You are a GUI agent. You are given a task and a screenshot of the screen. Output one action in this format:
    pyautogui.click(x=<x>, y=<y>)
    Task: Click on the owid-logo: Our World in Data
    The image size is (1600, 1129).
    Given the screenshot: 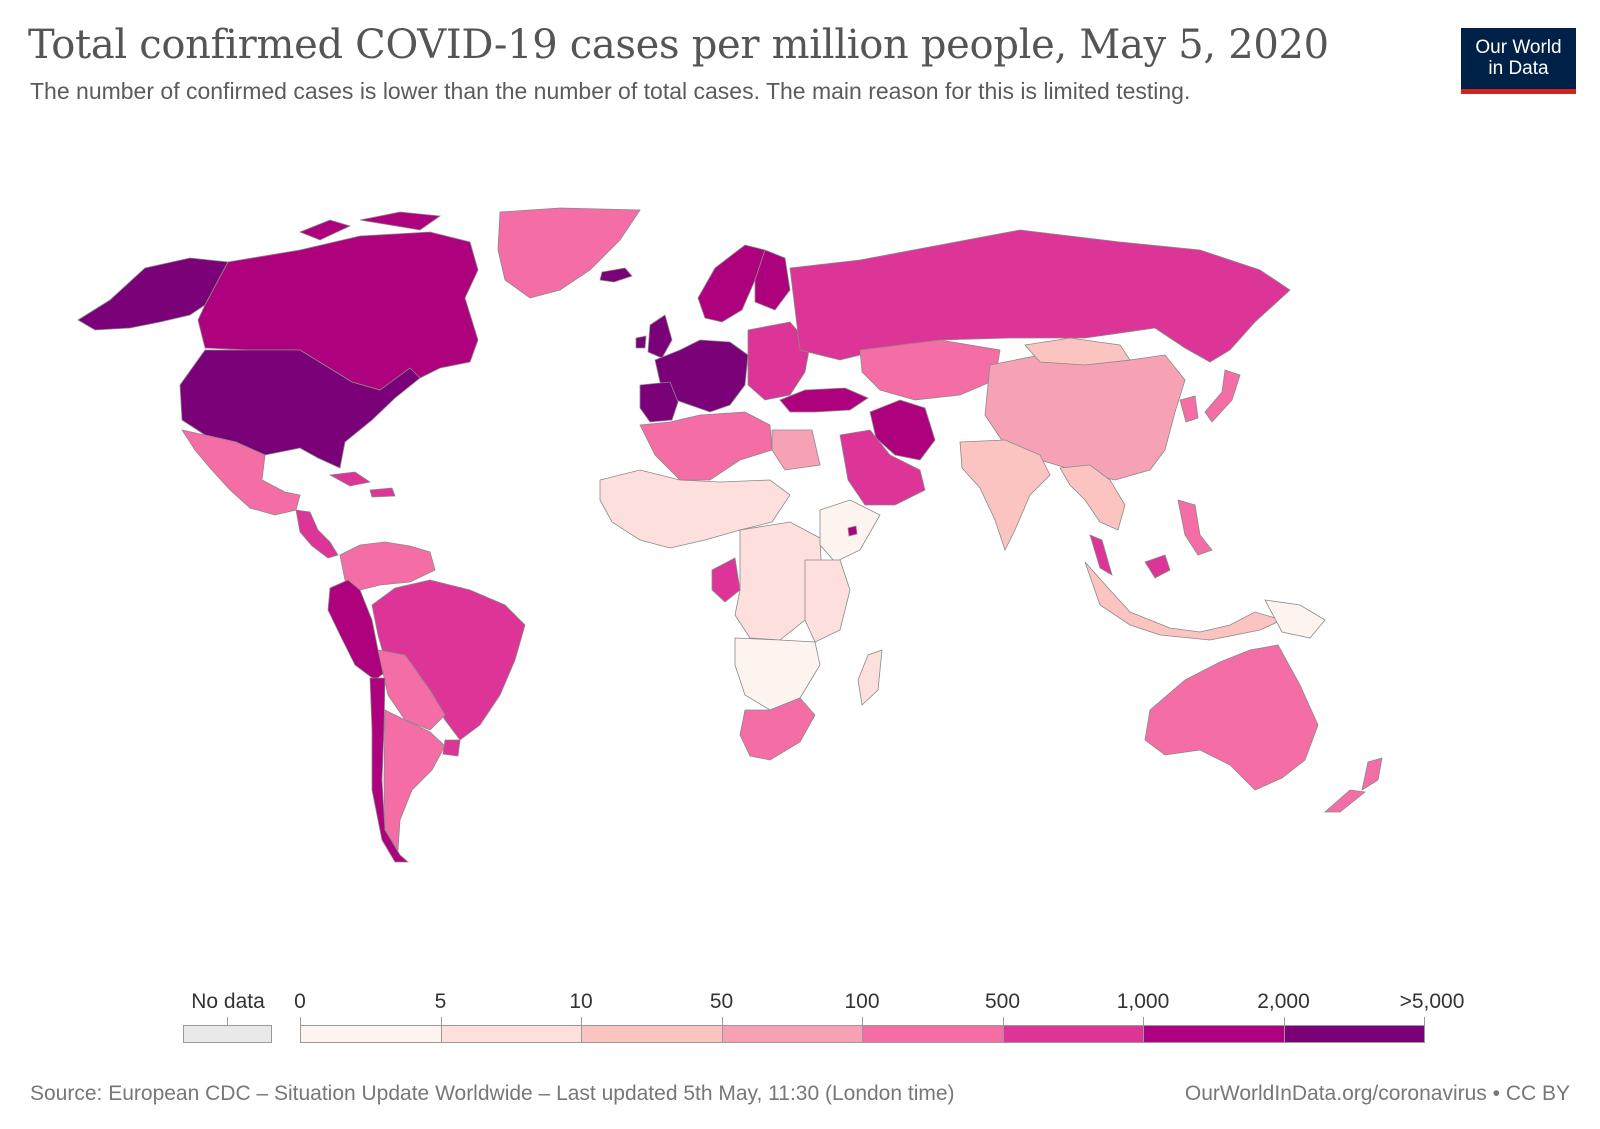 What is the action you would take?
    pyautogui.click(x=1518, y=61)
    